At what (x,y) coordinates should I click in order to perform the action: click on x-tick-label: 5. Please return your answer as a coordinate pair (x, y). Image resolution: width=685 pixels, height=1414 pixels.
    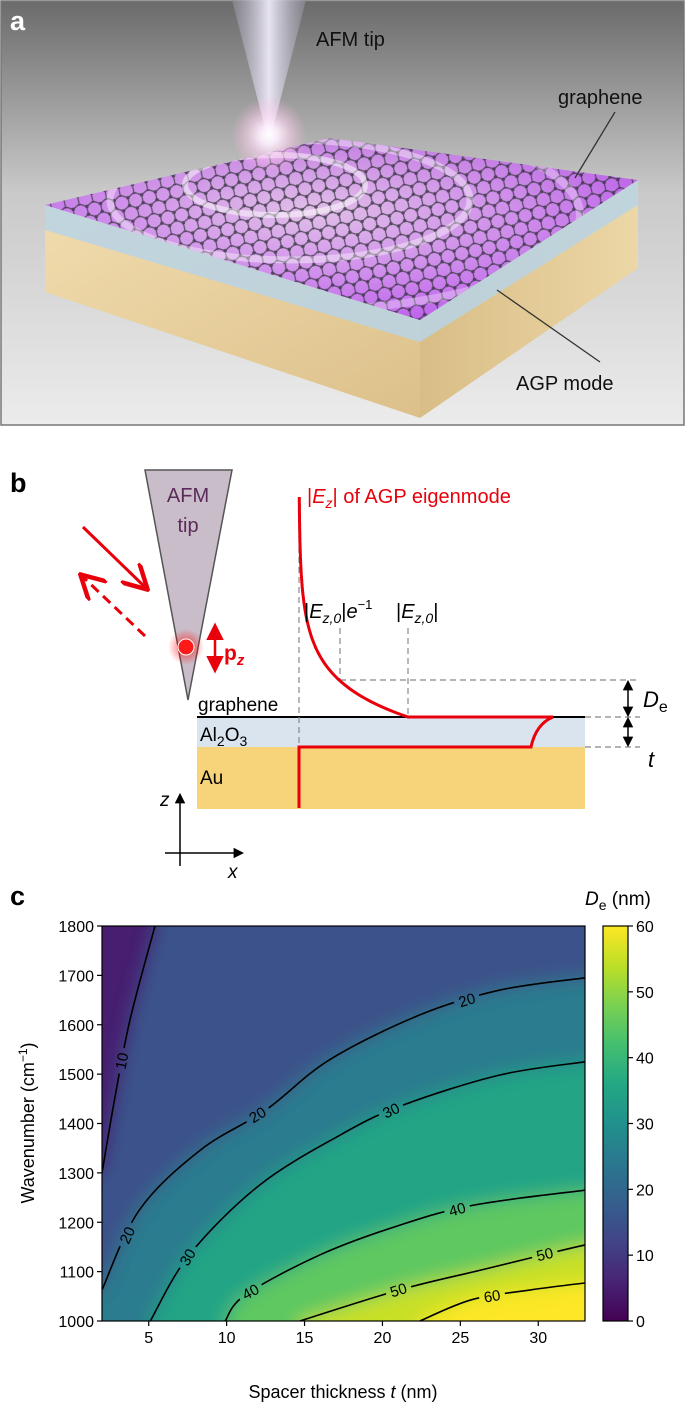
    Looking at the image, I should click on (148, 1338).